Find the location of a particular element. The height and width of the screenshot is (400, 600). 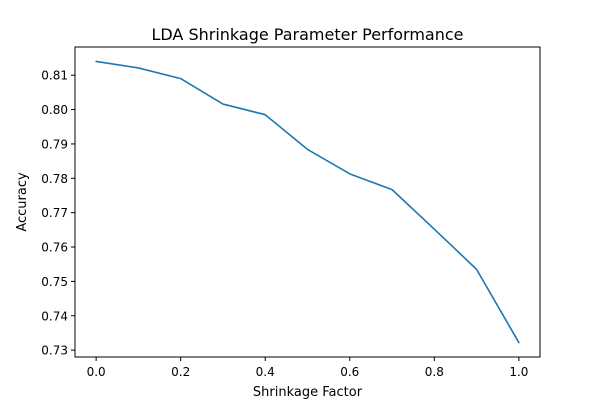

y-tick-label: 0.80 is located at coordinates (54, 110).